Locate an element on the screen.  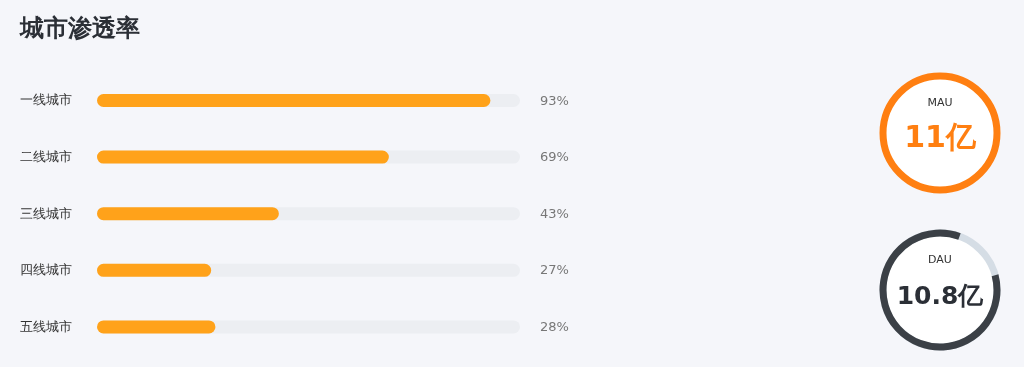
chart-title: 城市渗透率 is located at coordinates (80, 28).